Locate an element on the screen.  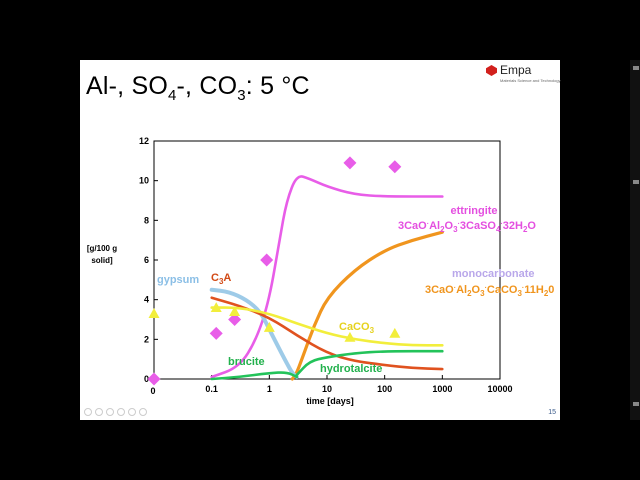
slide-nav-controls is located at coordinates (115, 412).